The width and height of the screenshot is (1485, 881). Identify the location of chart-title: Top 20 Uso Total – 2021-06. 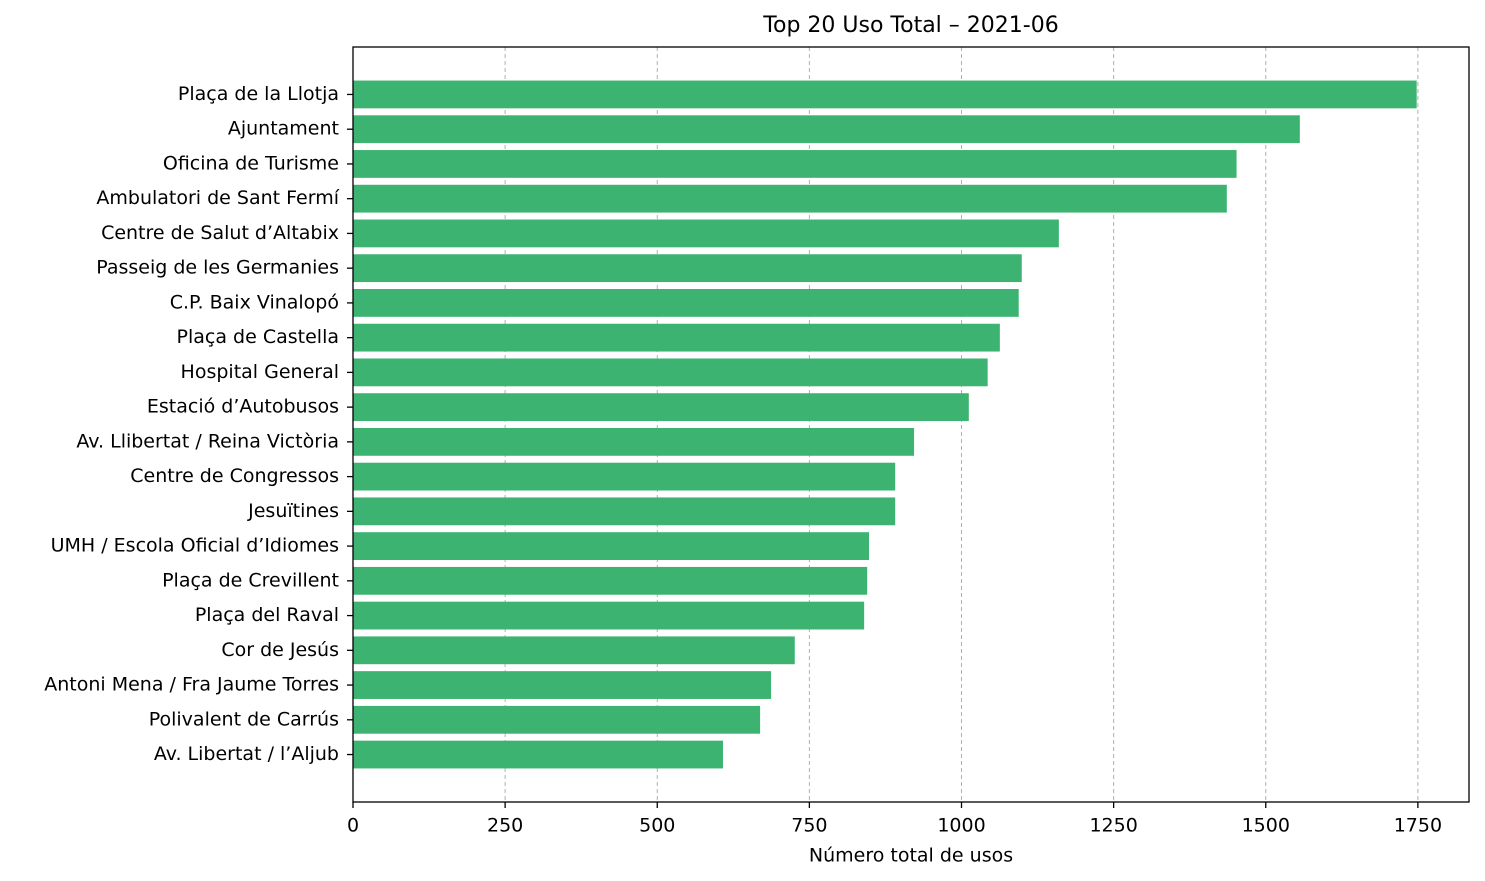
(910, 25).